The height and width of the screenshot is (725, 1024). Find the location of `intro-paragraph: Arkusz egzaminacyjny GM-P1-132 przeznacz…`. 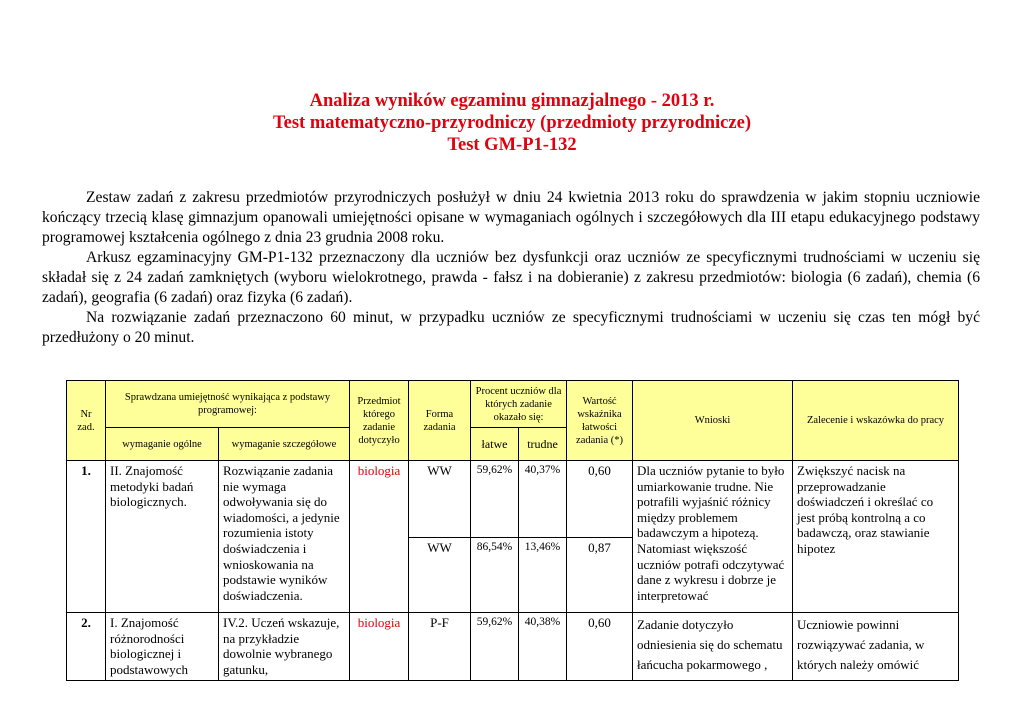

intro-paragraph: Arkusz egzaminacyjny GM-P1-132 przeznacz… is located at coordinates (511, 277).